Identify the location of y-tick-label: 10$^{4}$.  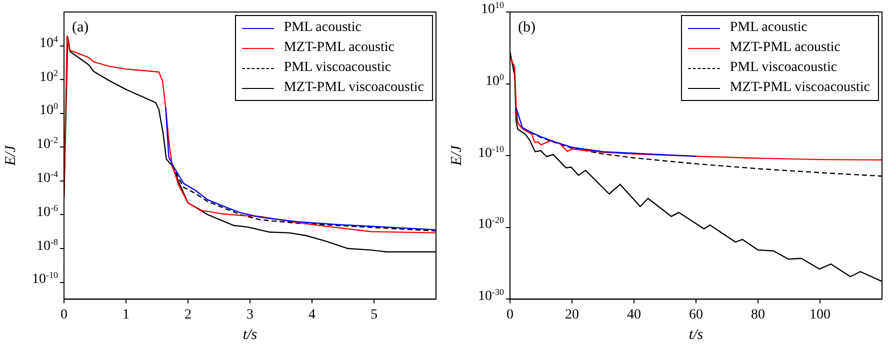
(49, 42).